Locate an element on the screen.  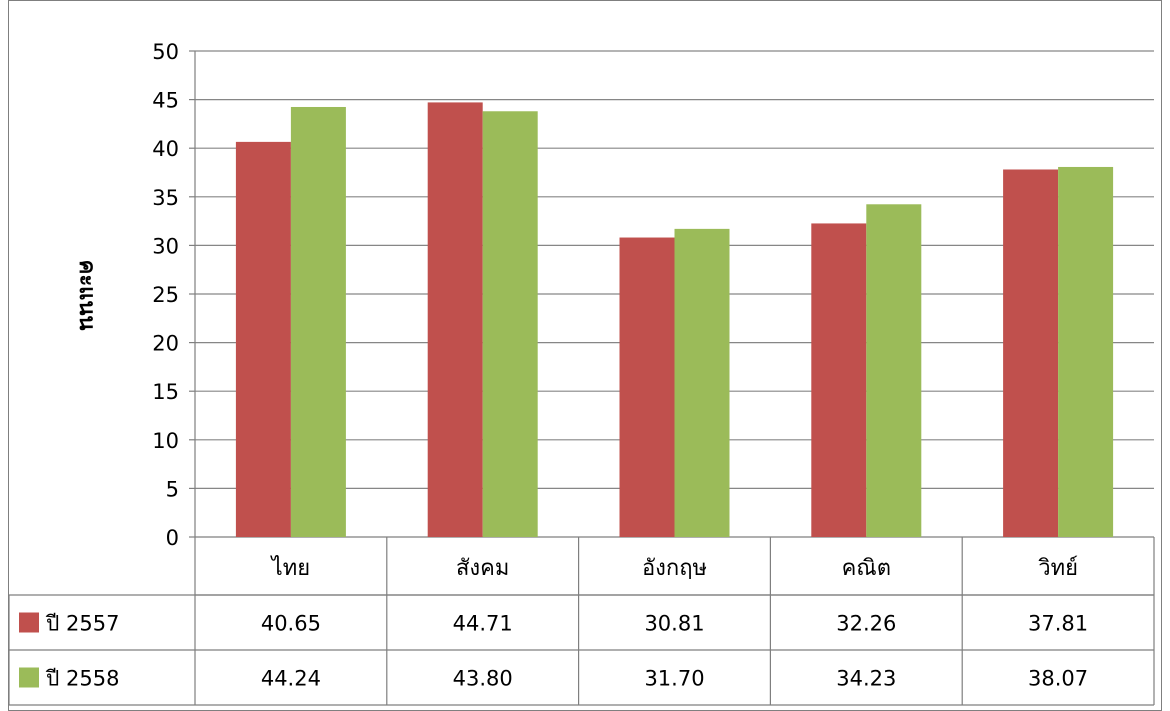
y-tick-label: 10 is located at coordinates (165, 441).